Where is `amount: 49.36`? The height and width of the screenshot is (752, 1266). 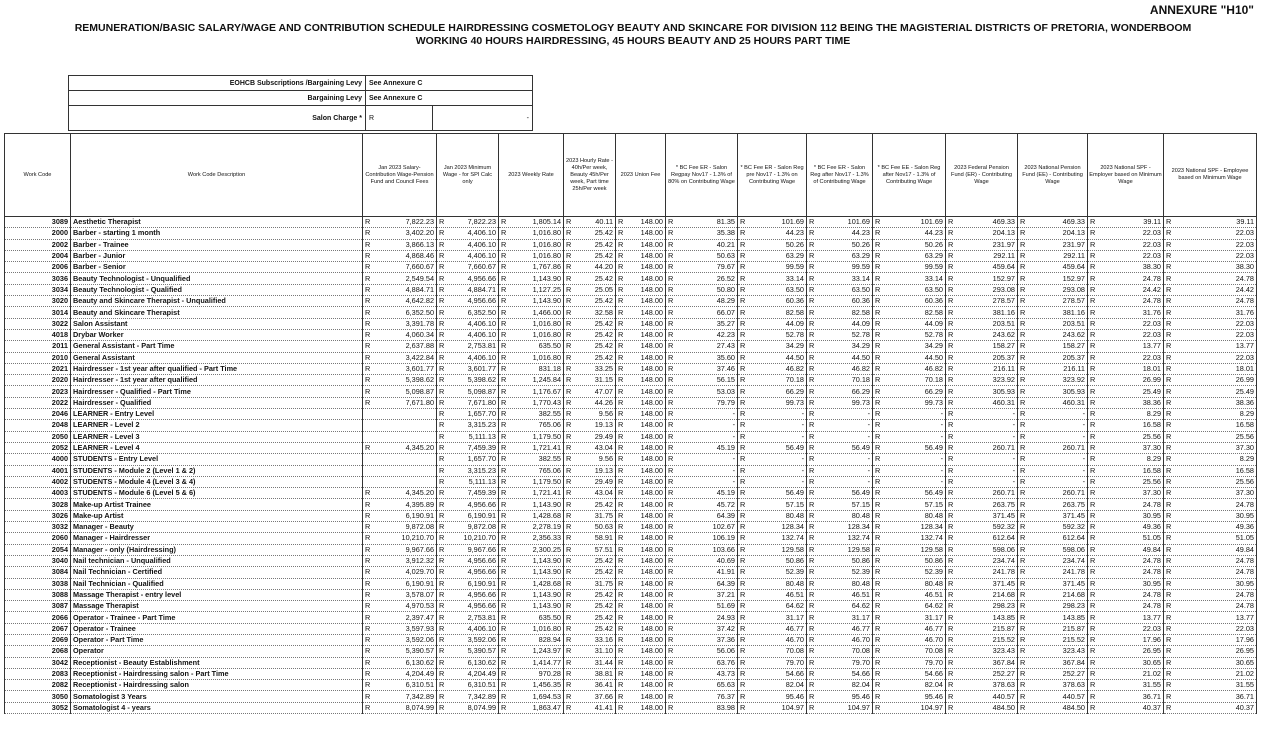
amount: 49.36 is located at coordinates (1244, 527).